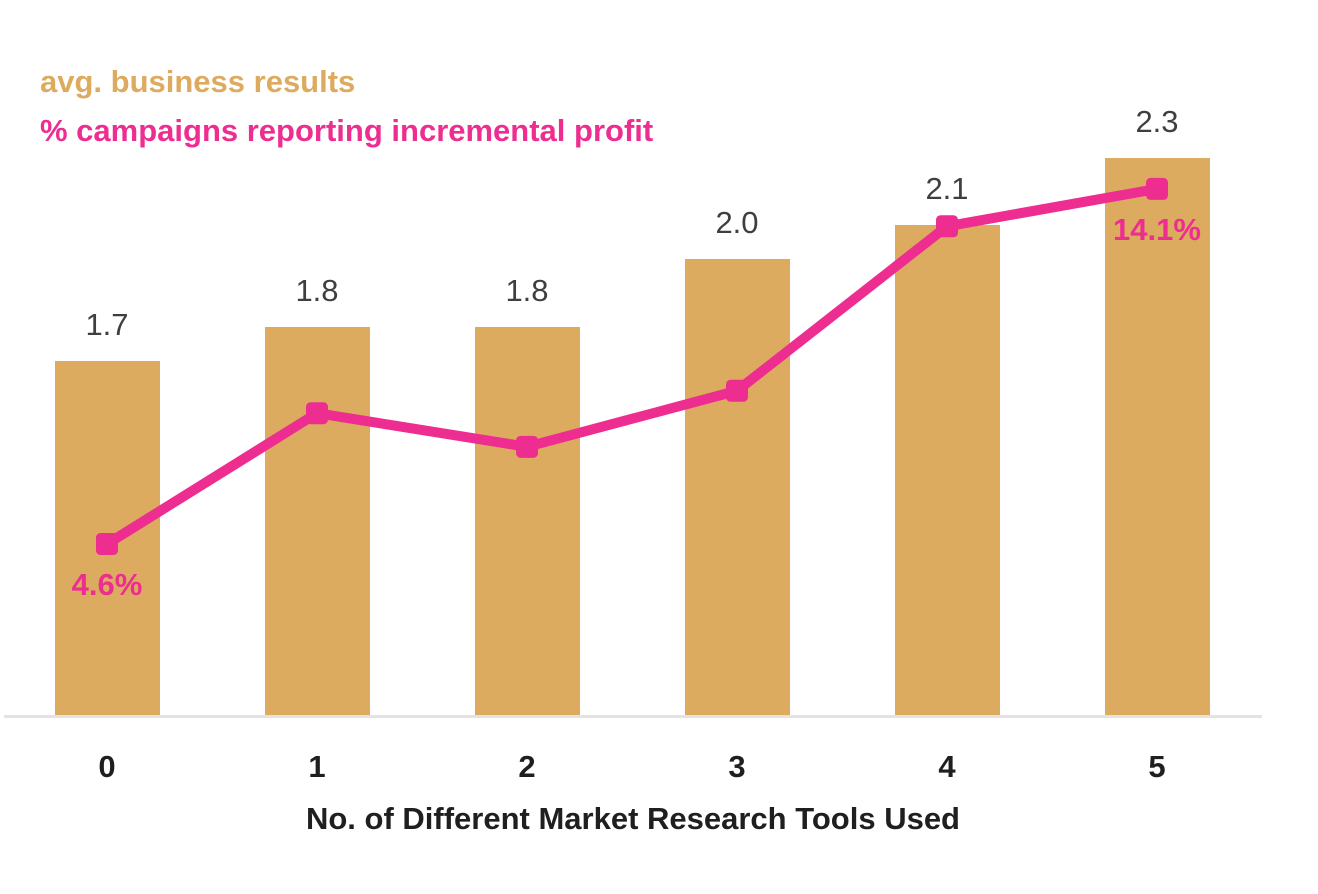 This screenshot has width=1318, height=894. Describe the element at coordinates (317, 766) in the screenshot. I see `x-tick-label: 1` at that location.